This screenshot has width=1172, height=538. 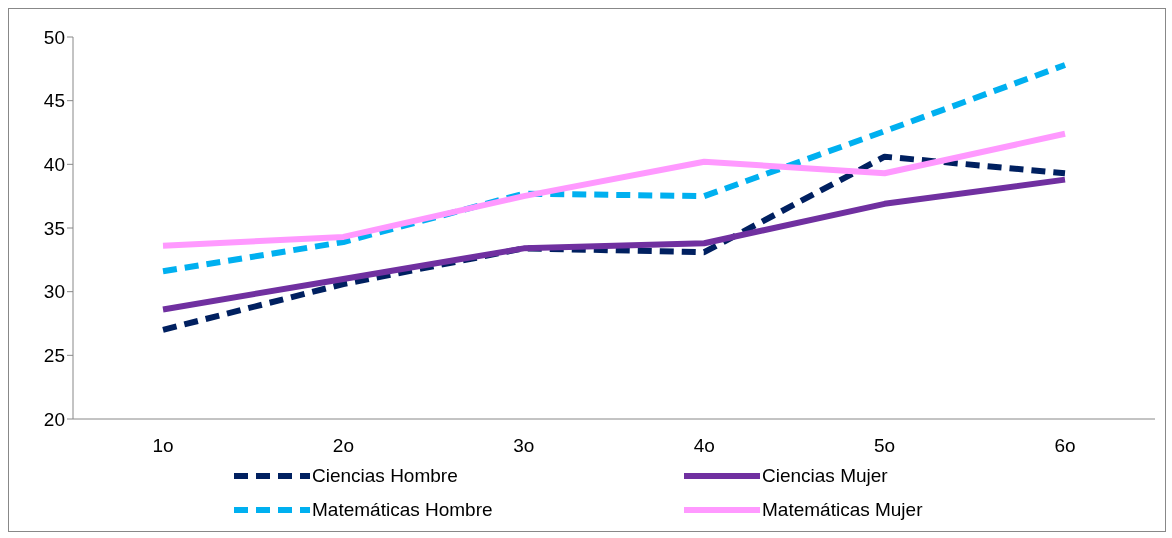 I want to click on y-tick-label: 20, so click(x=54, y=419).